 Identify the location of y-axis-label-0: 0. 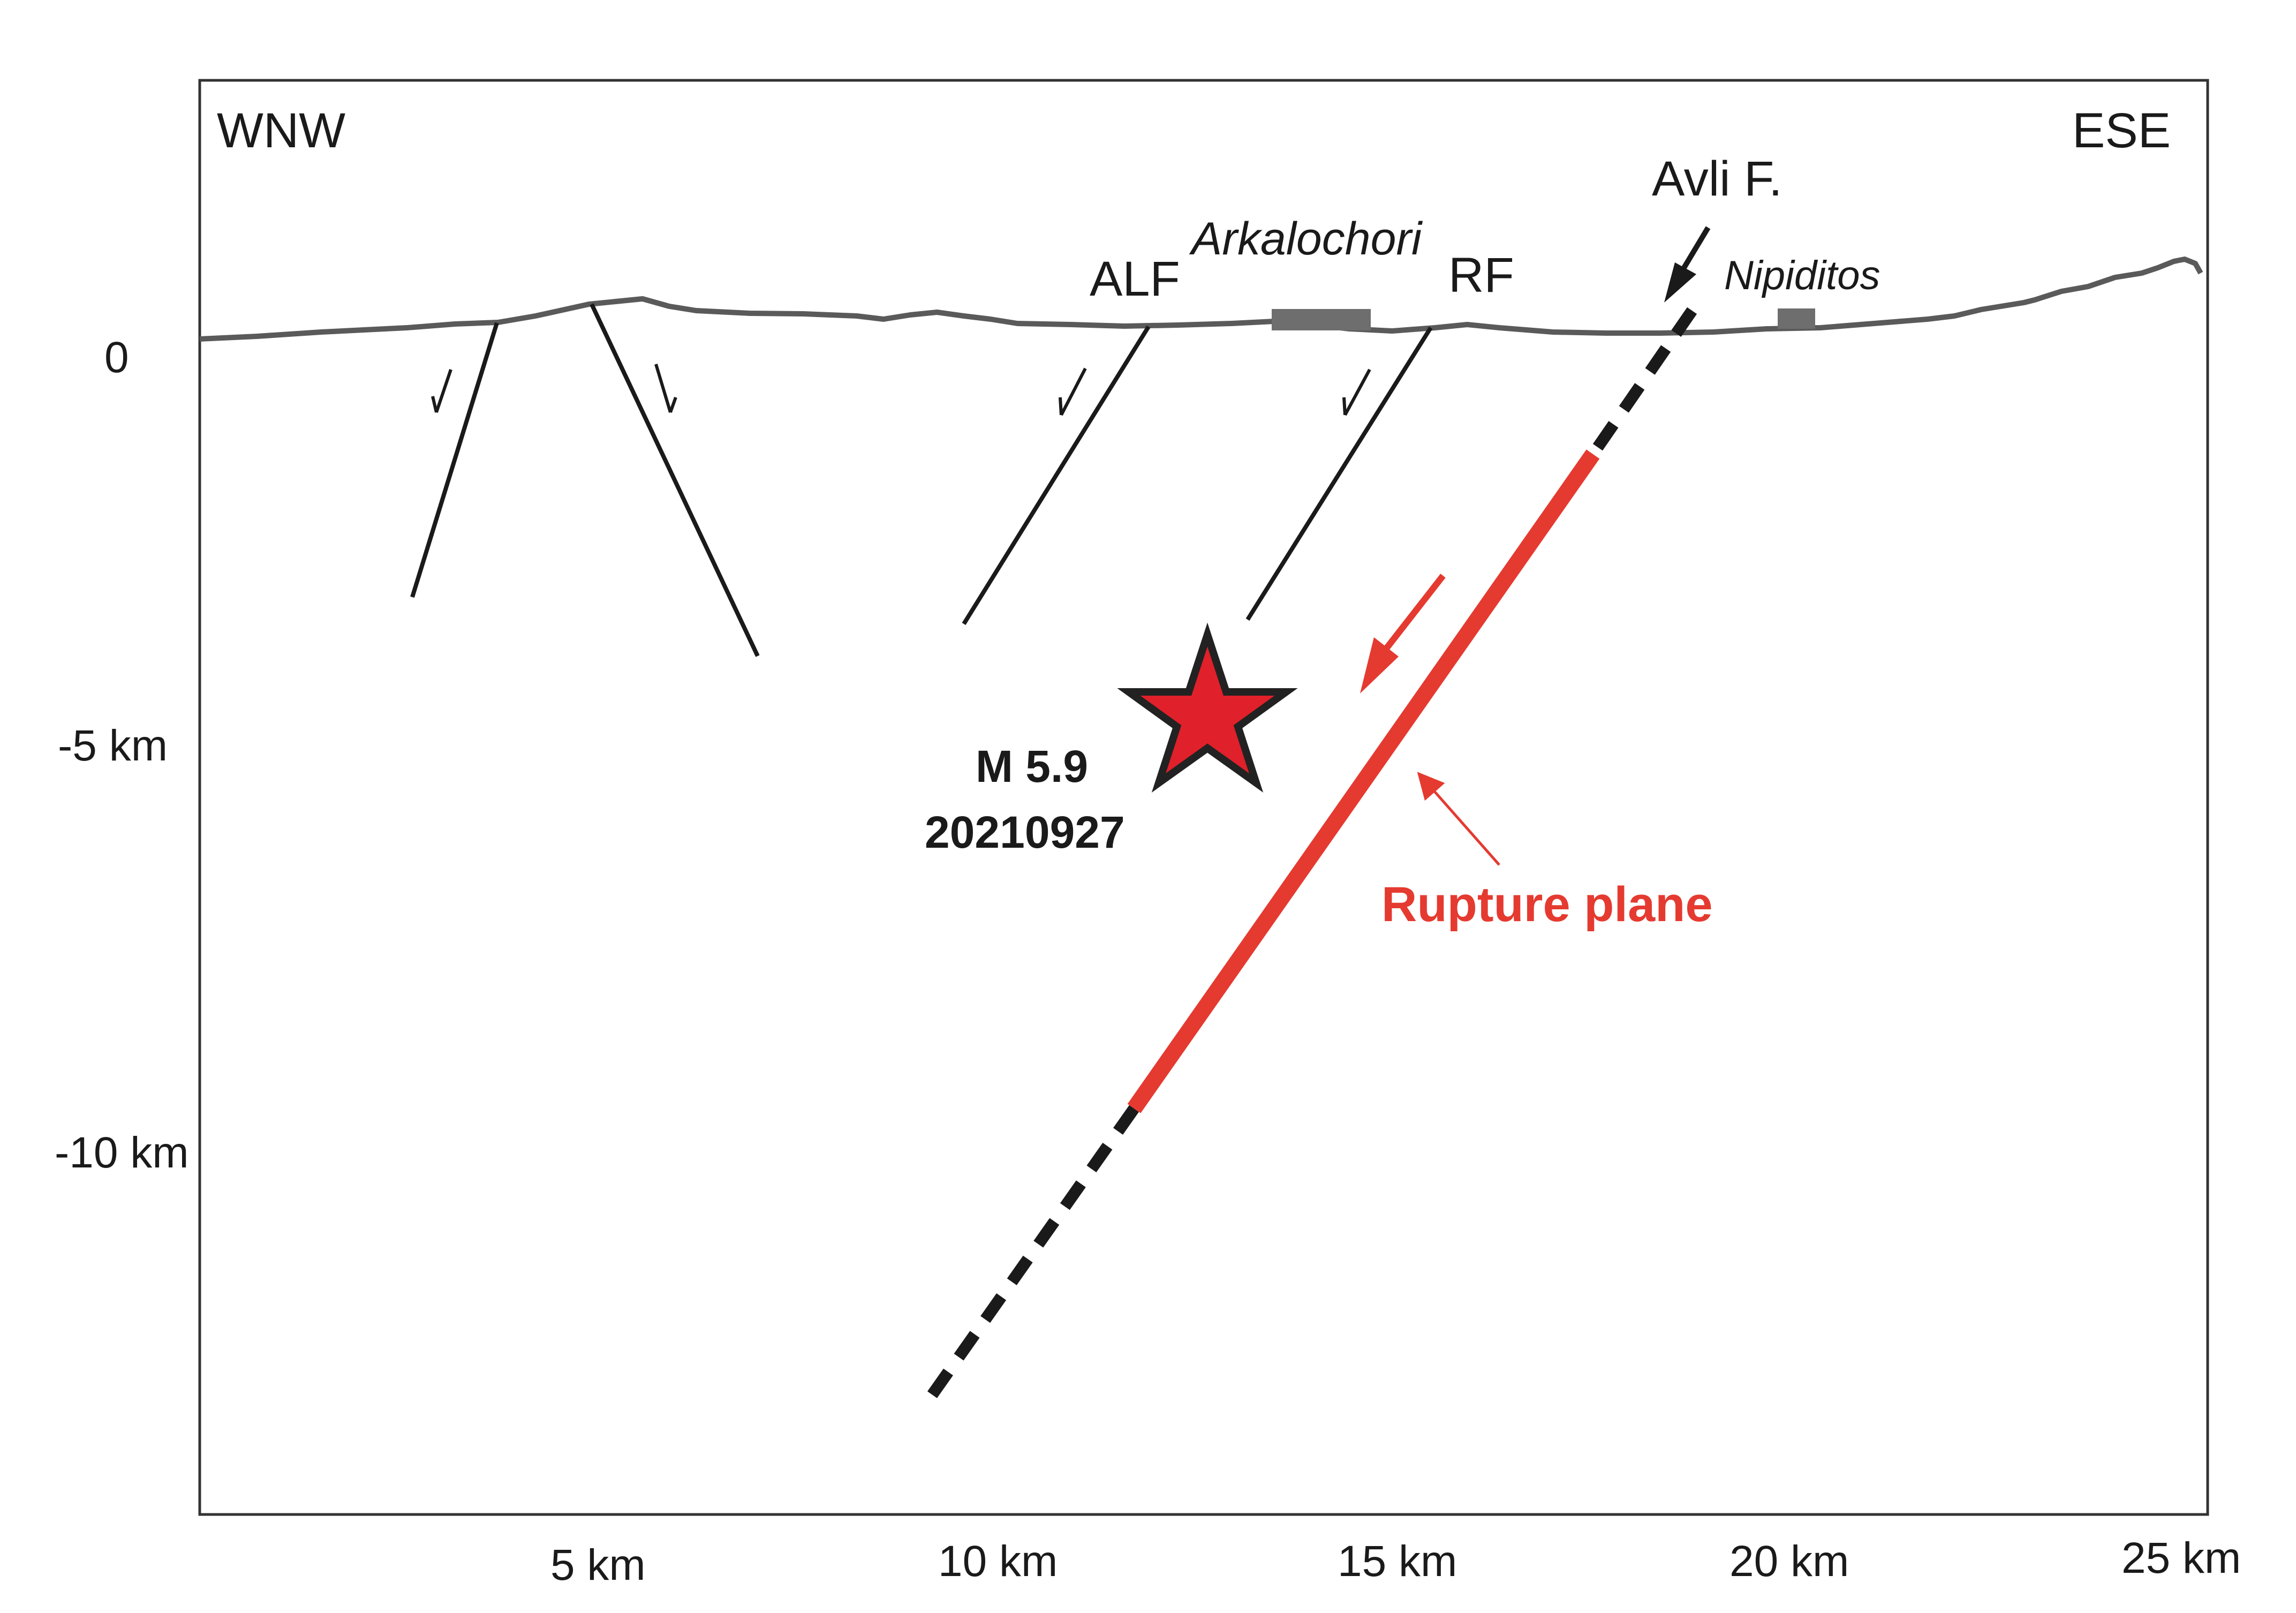
(116, 357).